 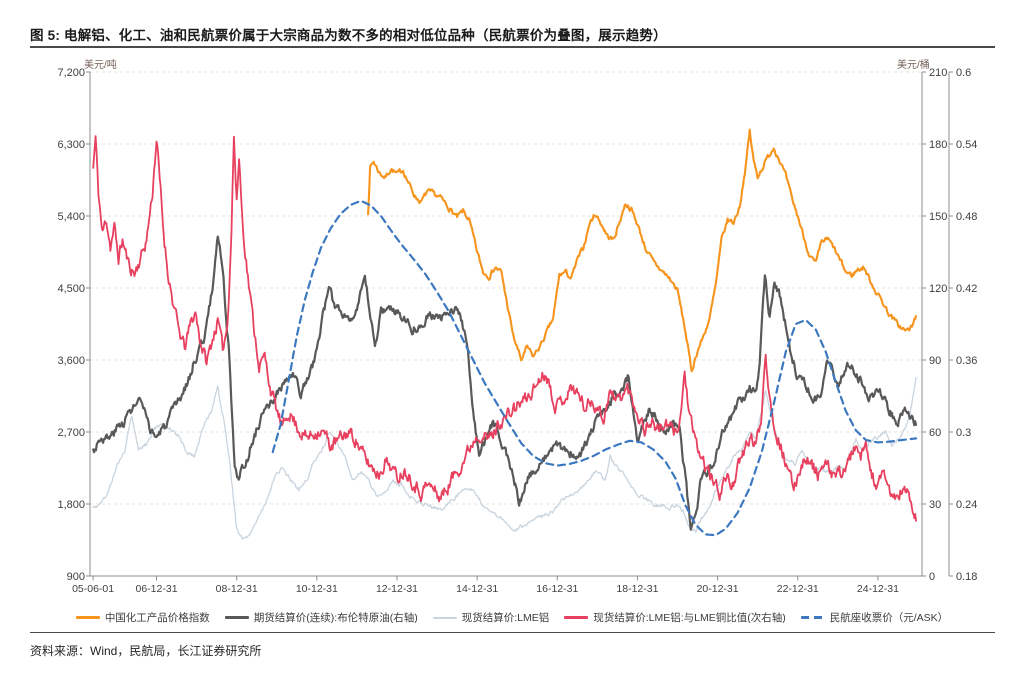 What do you see at coordinates (477, 589) in the screenshot?
I see `x-axis-tick-label: 14-12-31` at bounding box center [477, 589].